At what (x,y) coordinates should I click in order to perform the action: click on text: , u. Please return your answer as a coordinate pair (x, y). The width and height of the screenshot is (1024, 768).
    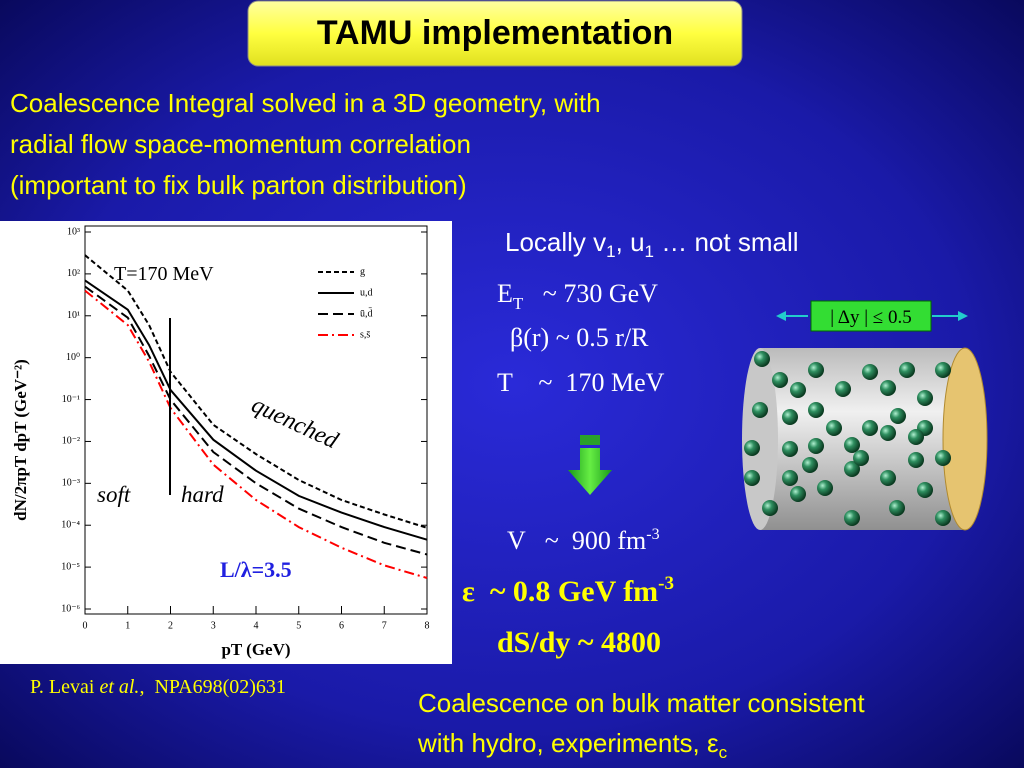
    Looking at the image, I should click on (630, 242).